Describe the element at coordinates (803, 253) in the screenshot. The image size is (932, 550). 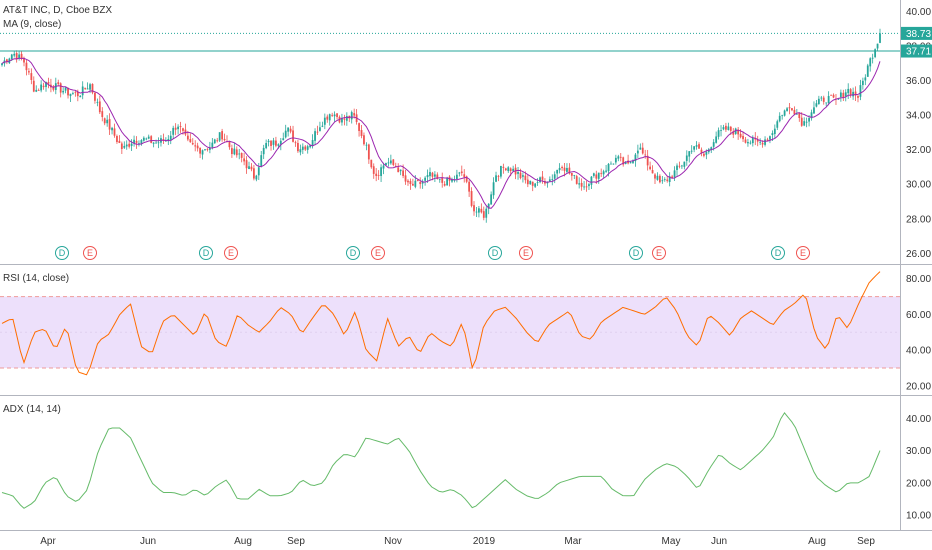
I see `earnings-badge-label: E` at that location.